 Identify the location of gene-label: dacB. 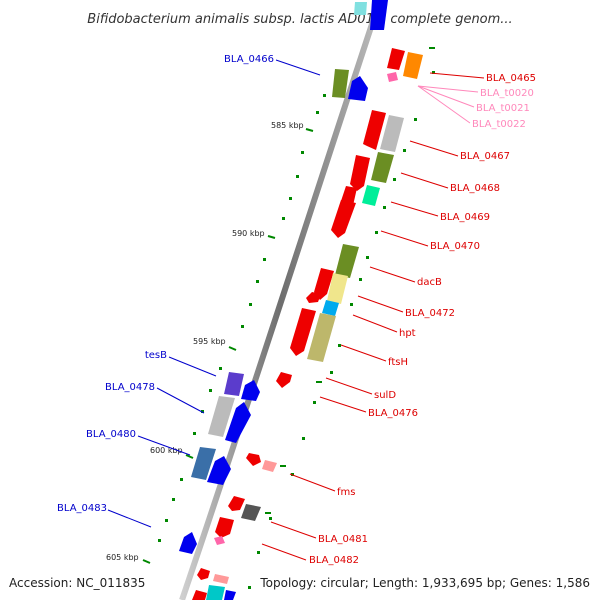
(429, 282).